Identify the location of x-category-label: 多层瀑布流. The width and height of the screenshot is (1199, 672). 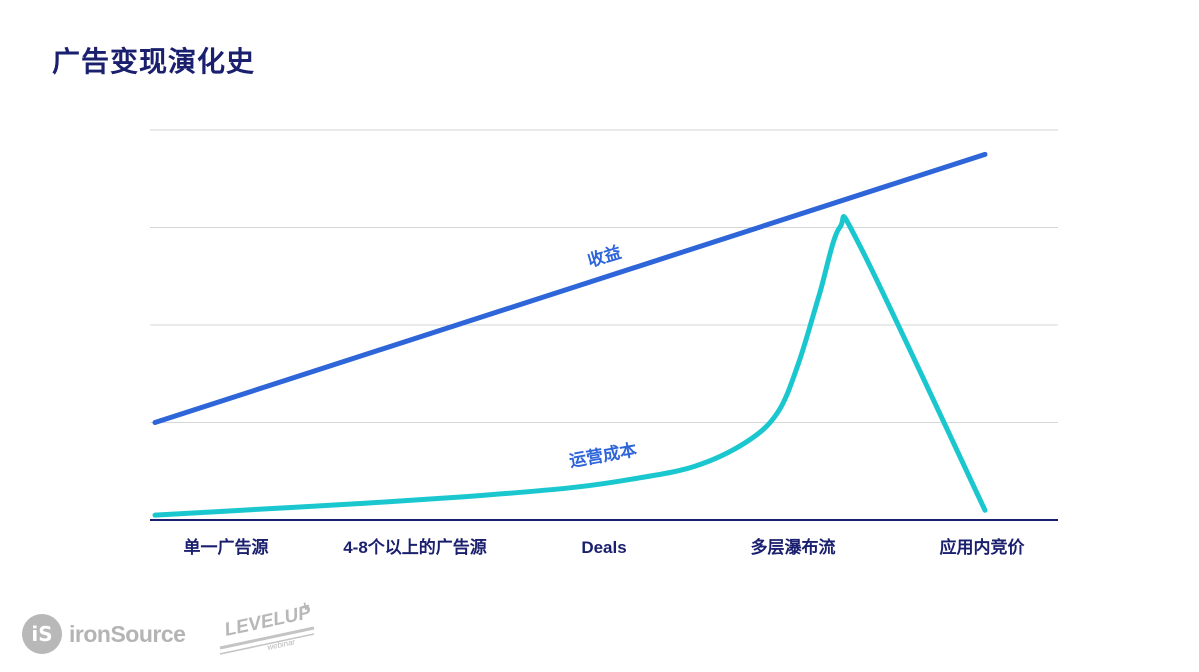
(793, 547).